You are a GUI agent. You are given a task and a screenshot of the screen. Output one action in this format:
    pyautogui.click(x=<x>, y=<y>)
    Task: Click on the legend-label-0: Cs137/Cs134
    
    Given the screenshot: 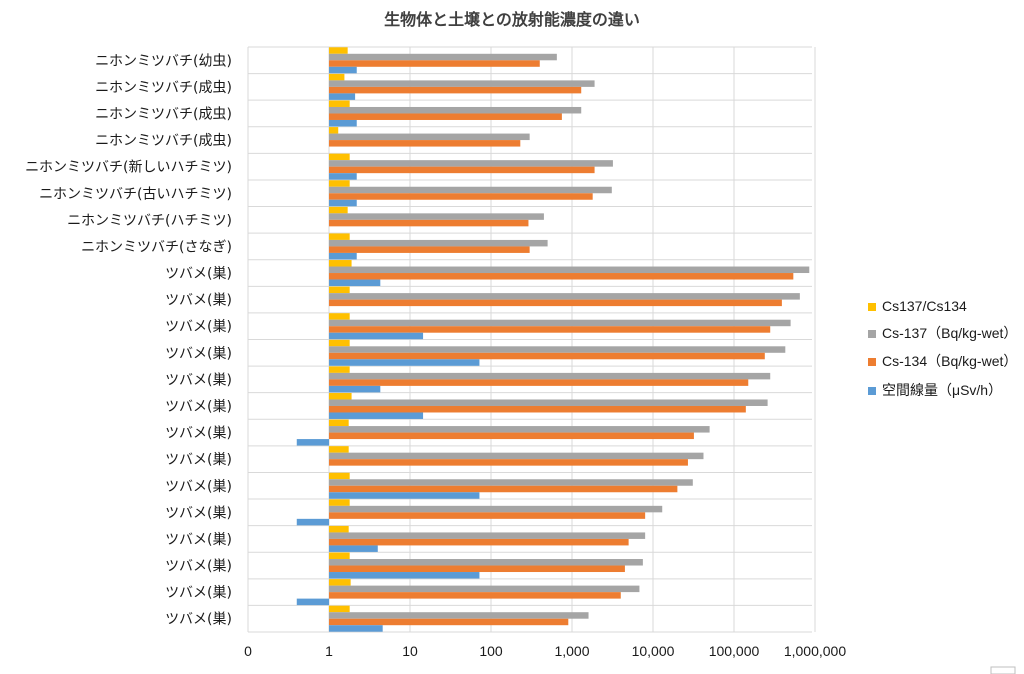 What is the action you would take?
    pyautogui.click(x=924, y=306)
    